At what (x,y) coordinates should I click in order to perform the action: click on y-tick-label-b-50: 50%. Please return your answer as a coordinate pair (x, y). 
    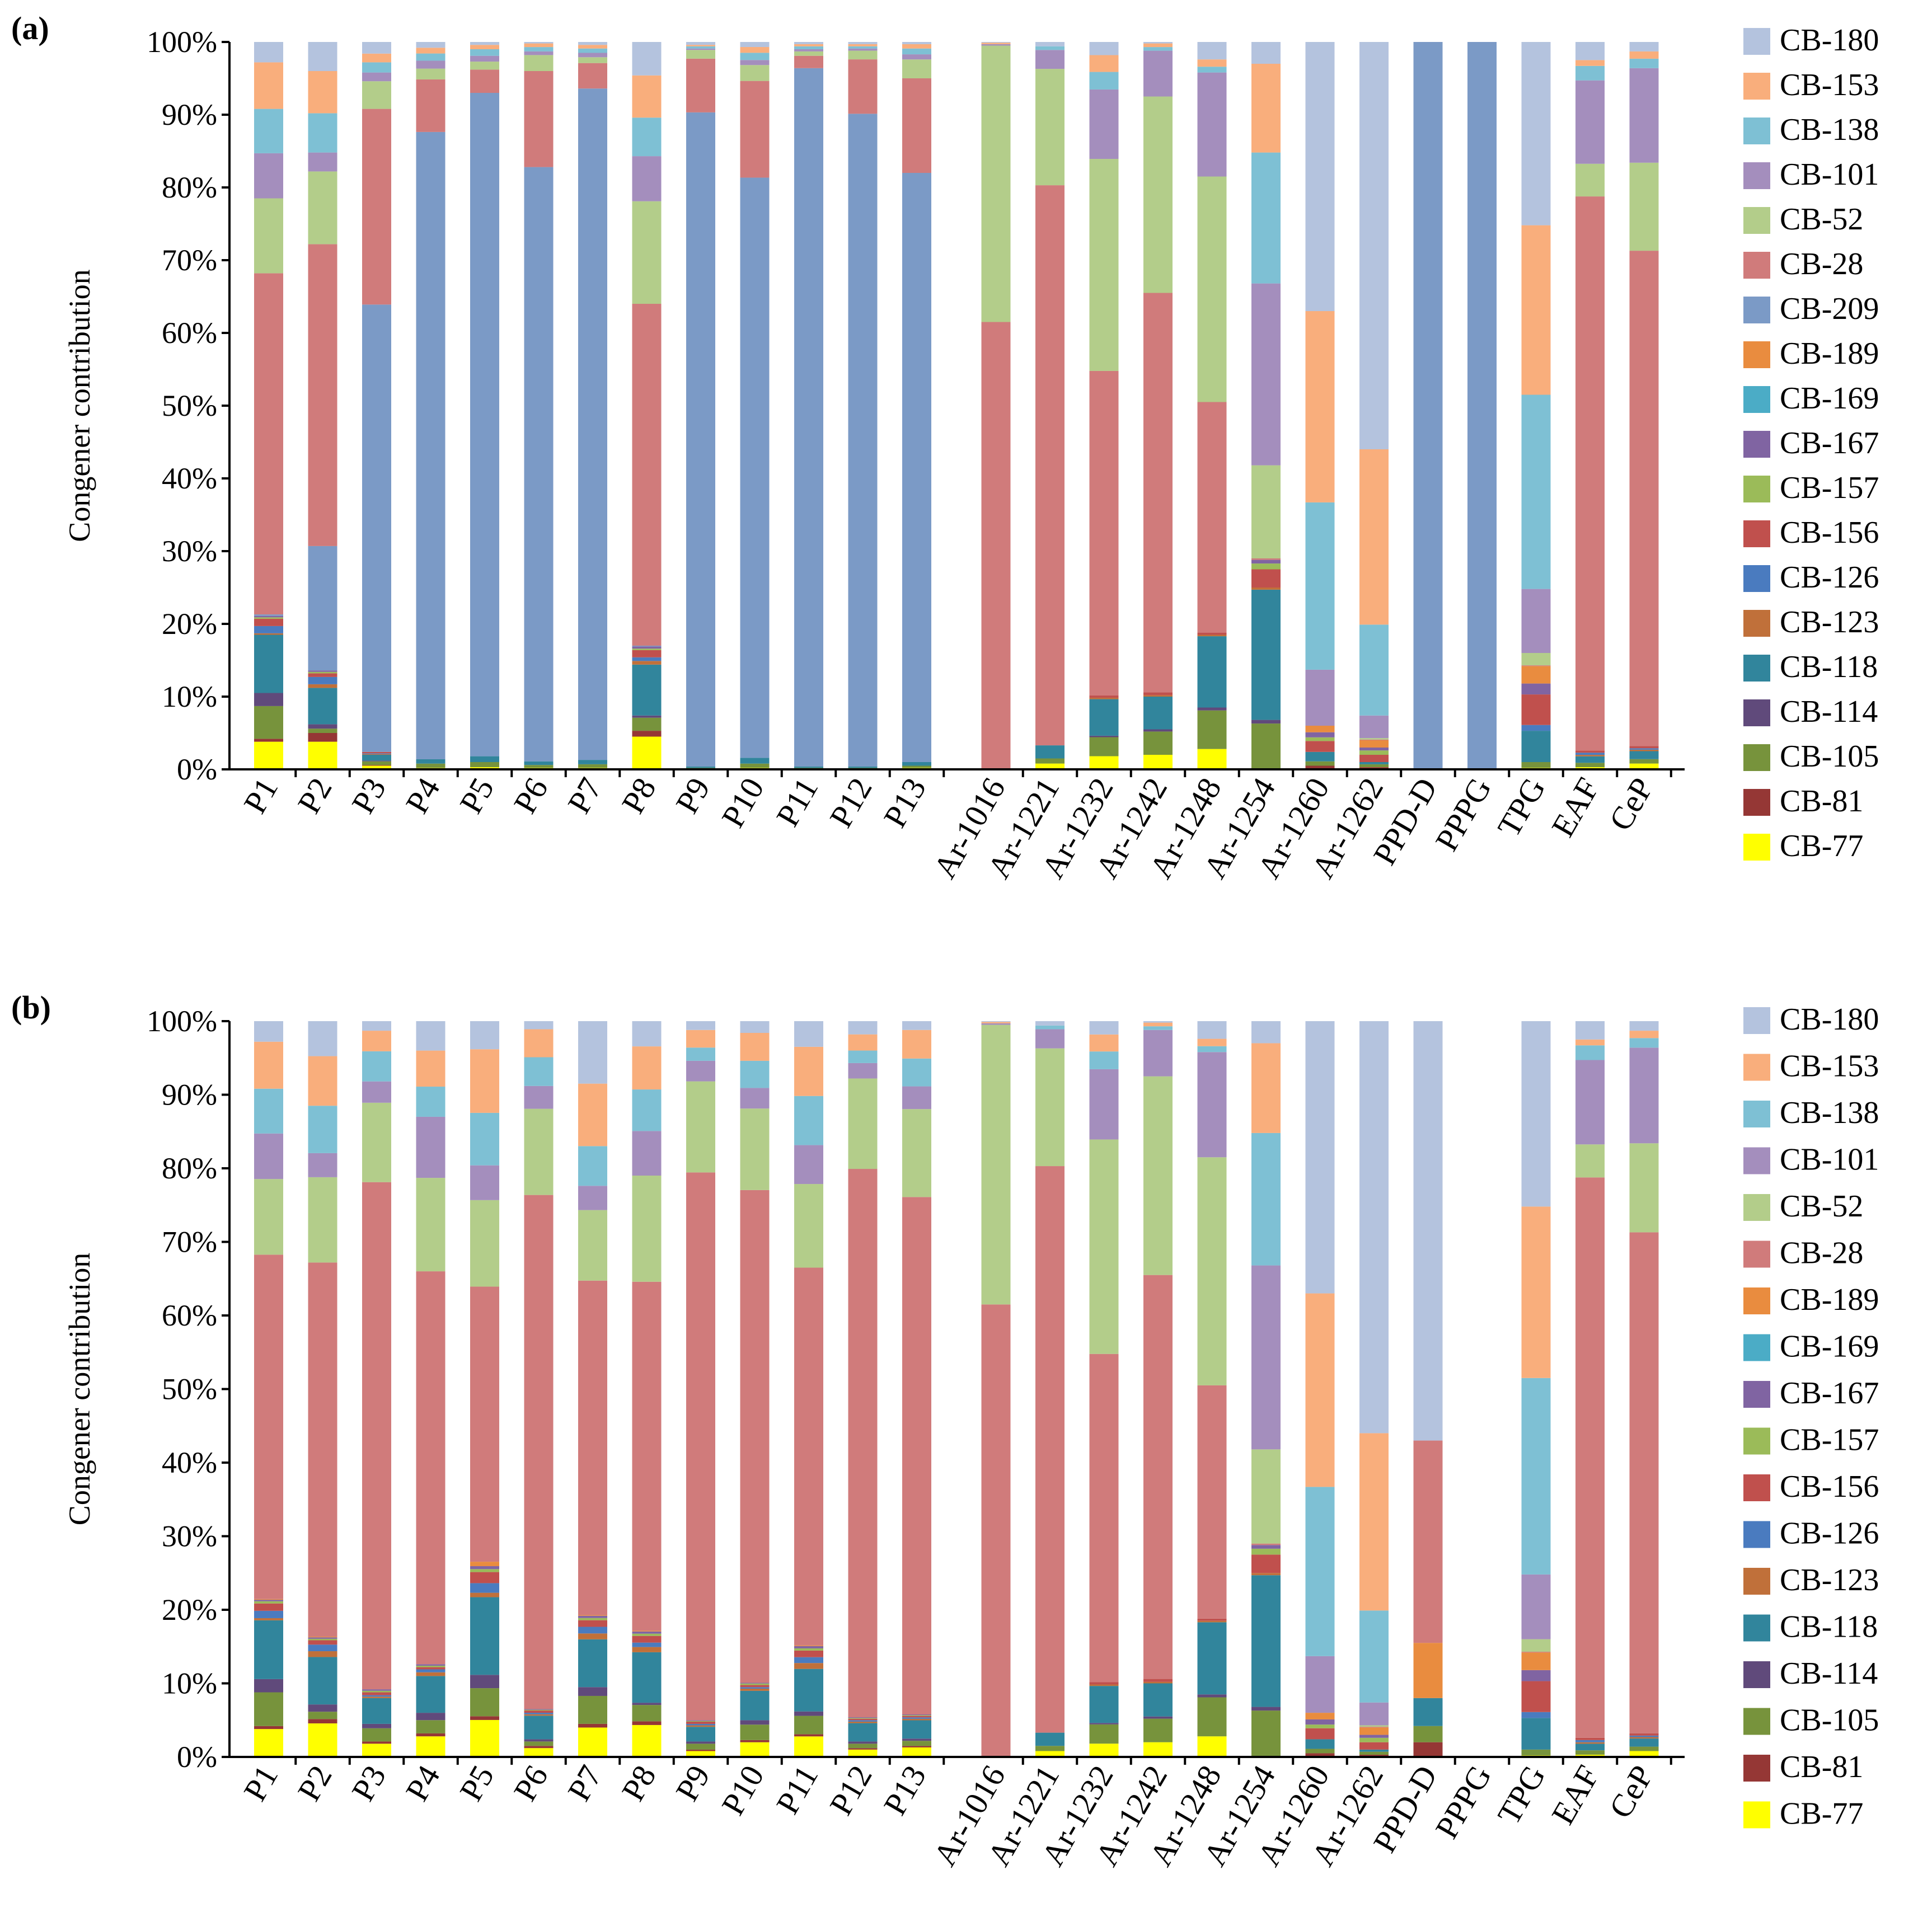
    Looking at the image, I should click on (189, 1389).